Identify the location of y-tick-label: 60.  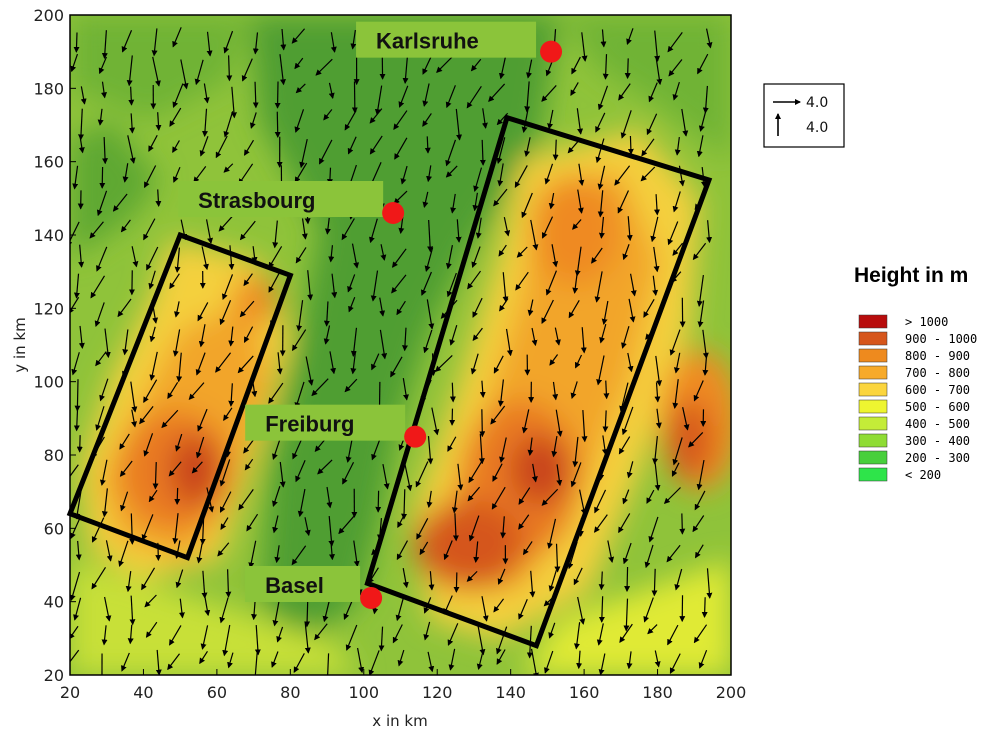
(54, 528).